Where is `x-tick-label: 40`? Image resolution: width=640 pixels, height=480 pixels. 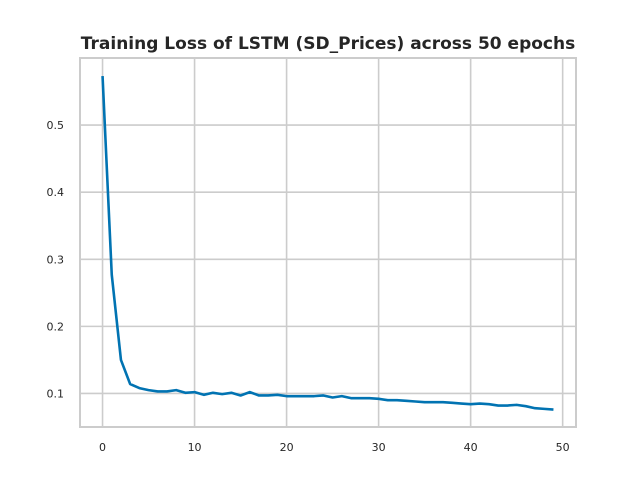
x-tick-label: 40 is located at coordinates (471, 447).